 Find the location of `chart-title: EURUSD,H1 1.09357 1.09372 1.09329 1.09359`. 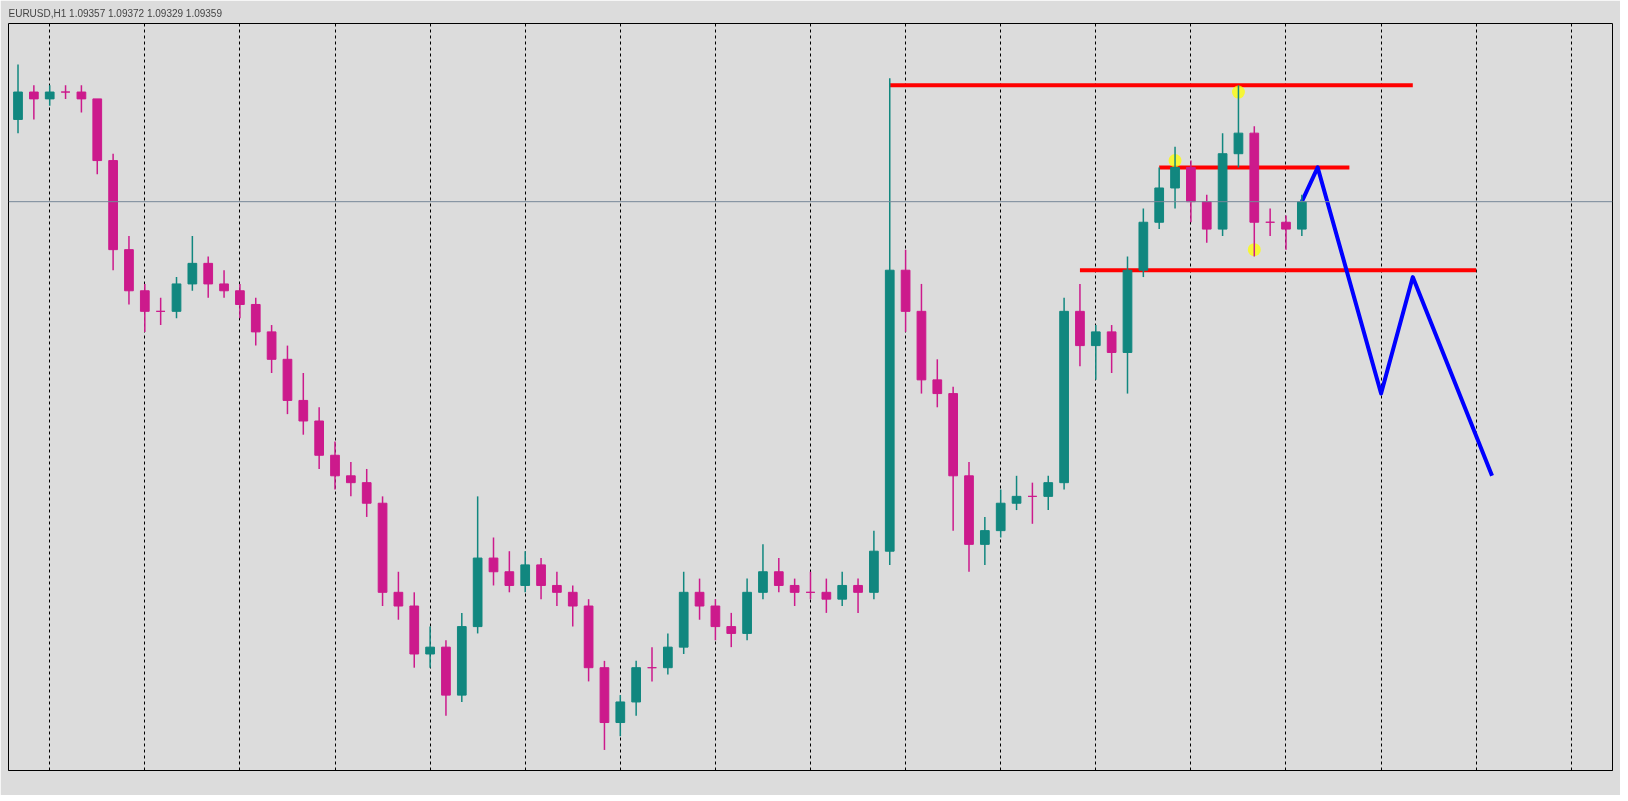

chart-title: EURUSD,H1 1.09357 1.09372 1.09329 1.09359 is located at coordinates (115, 13).